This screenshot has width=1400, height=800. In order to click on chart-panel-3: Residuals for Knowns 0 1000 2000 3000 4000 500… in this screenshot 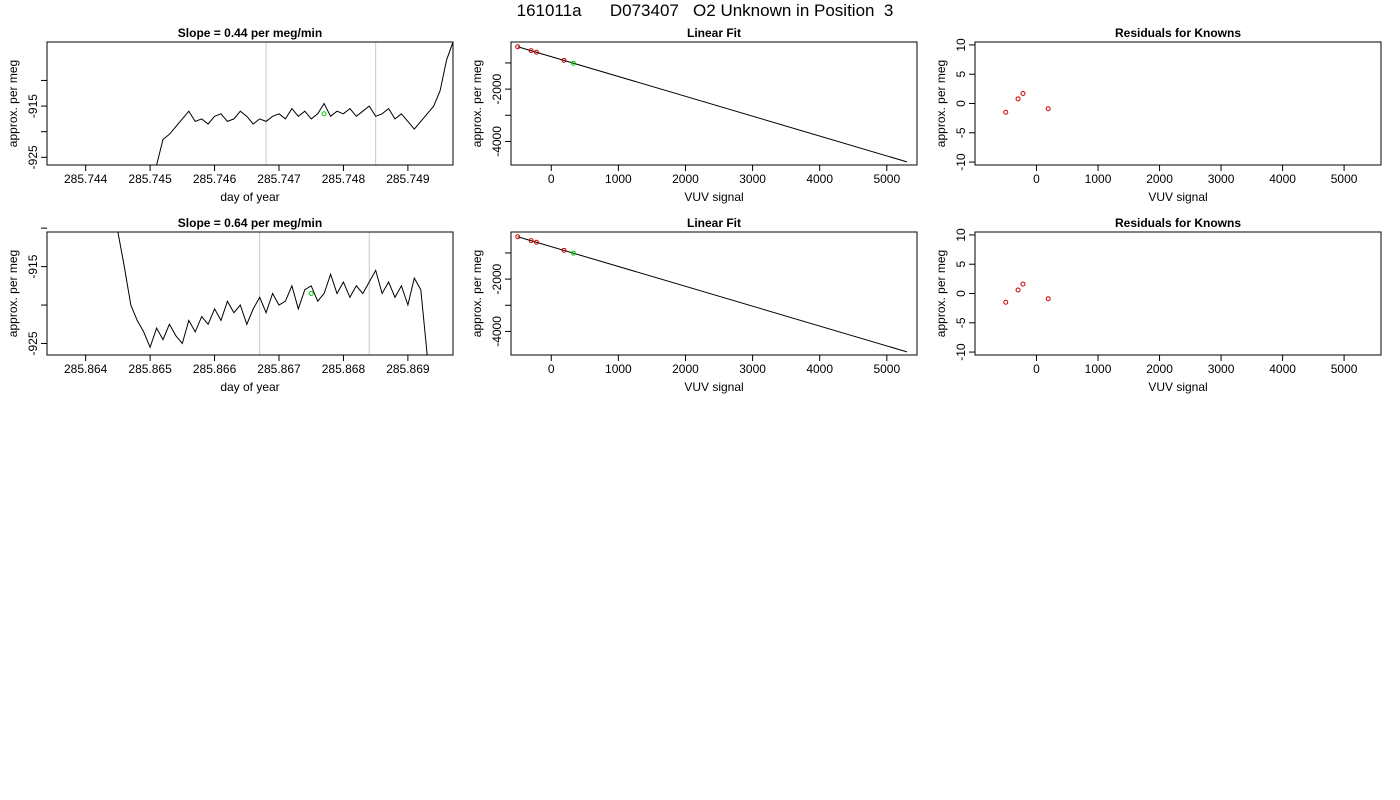, I will do `click(1158, 115)`.